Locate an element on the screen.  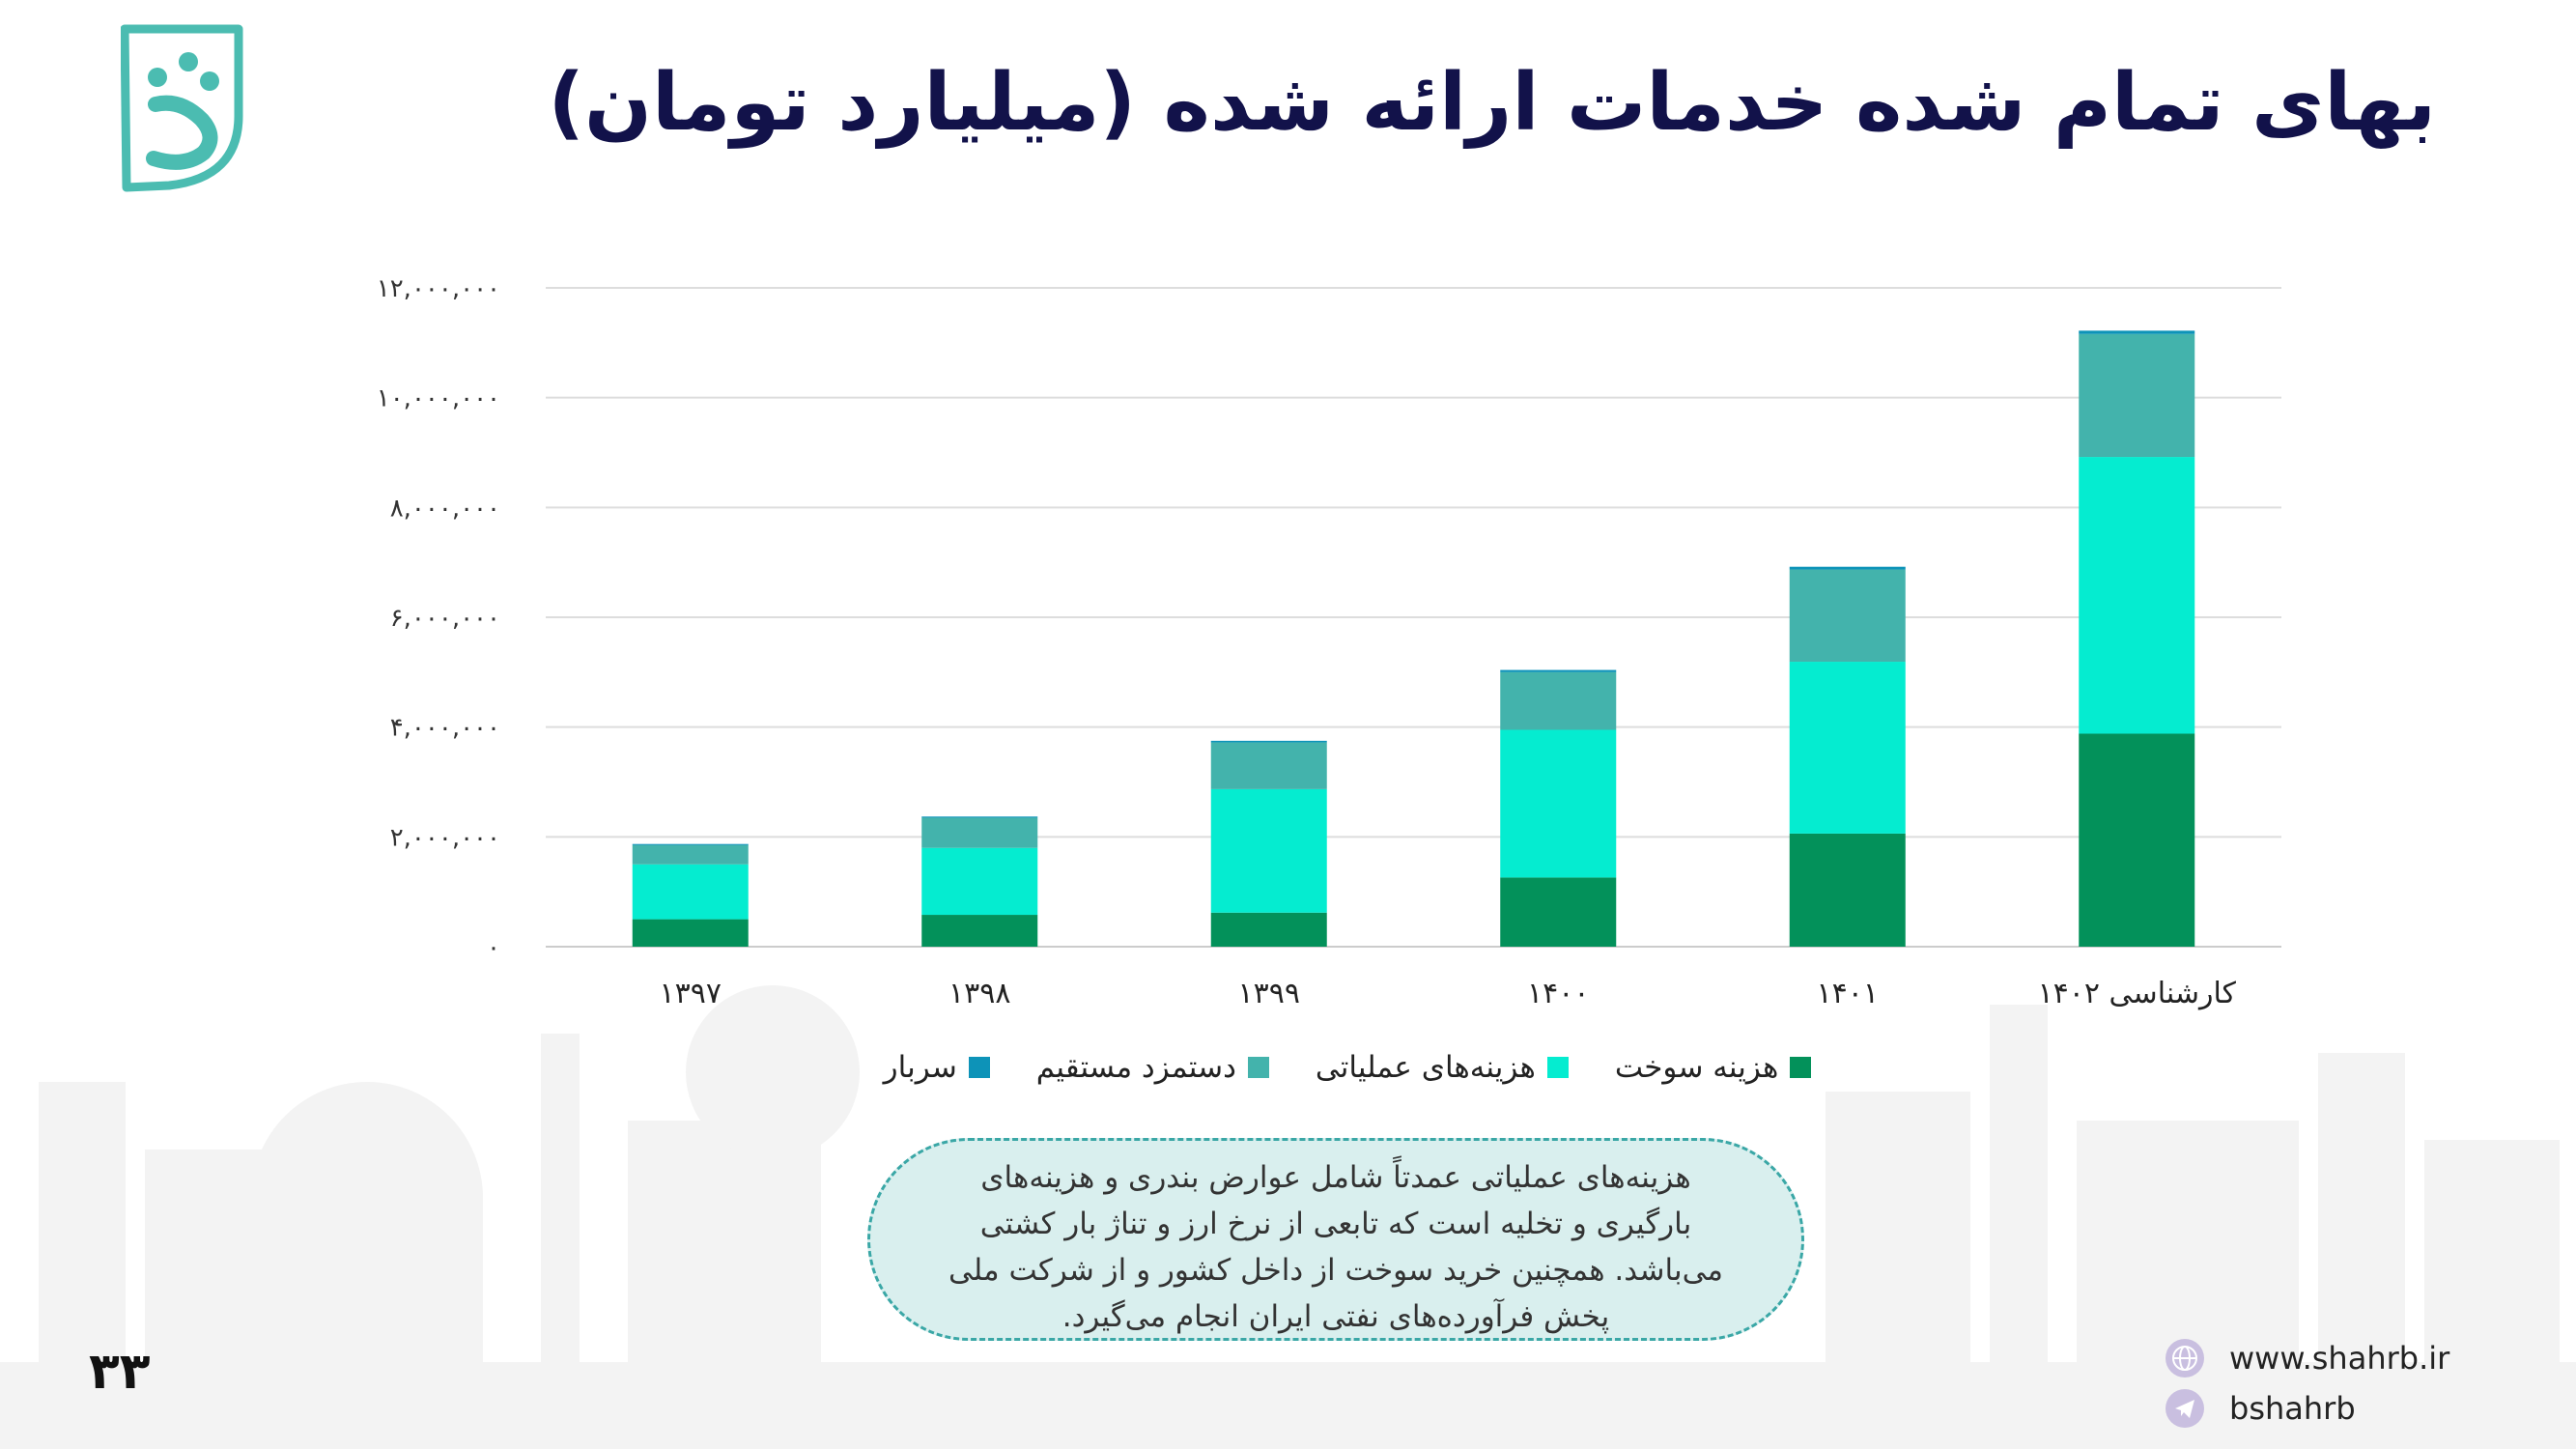
legend-label: هزینه‌های عملیاتی is located at coordinates (1425, 1067).